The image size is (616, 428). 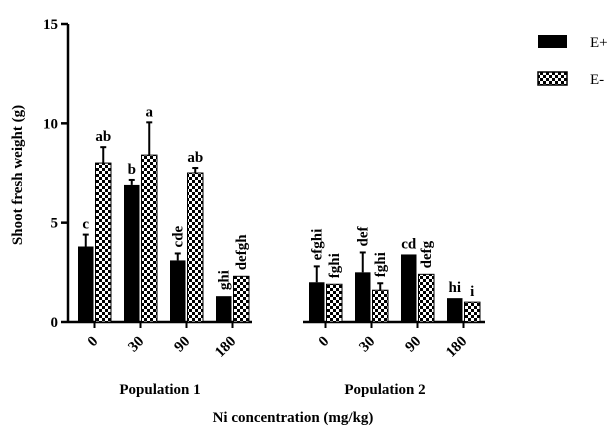 I want to click on bar-population-1-180-e-plus, so click(x=224, y=309).